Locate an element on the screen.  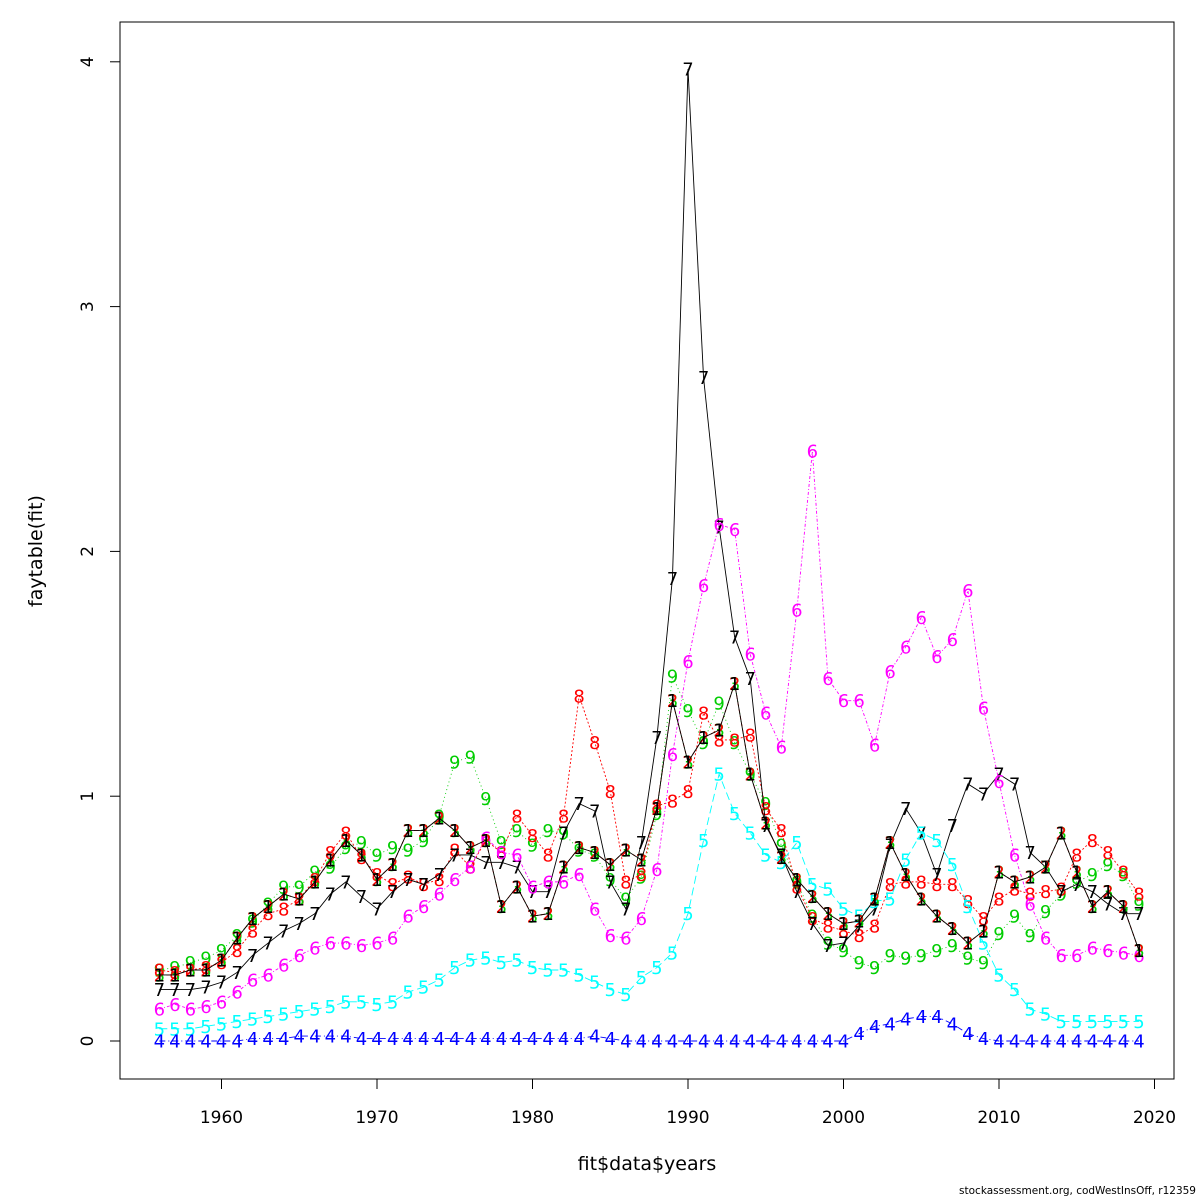
y-tick-label: 3 is located at coordinates (88, 306).